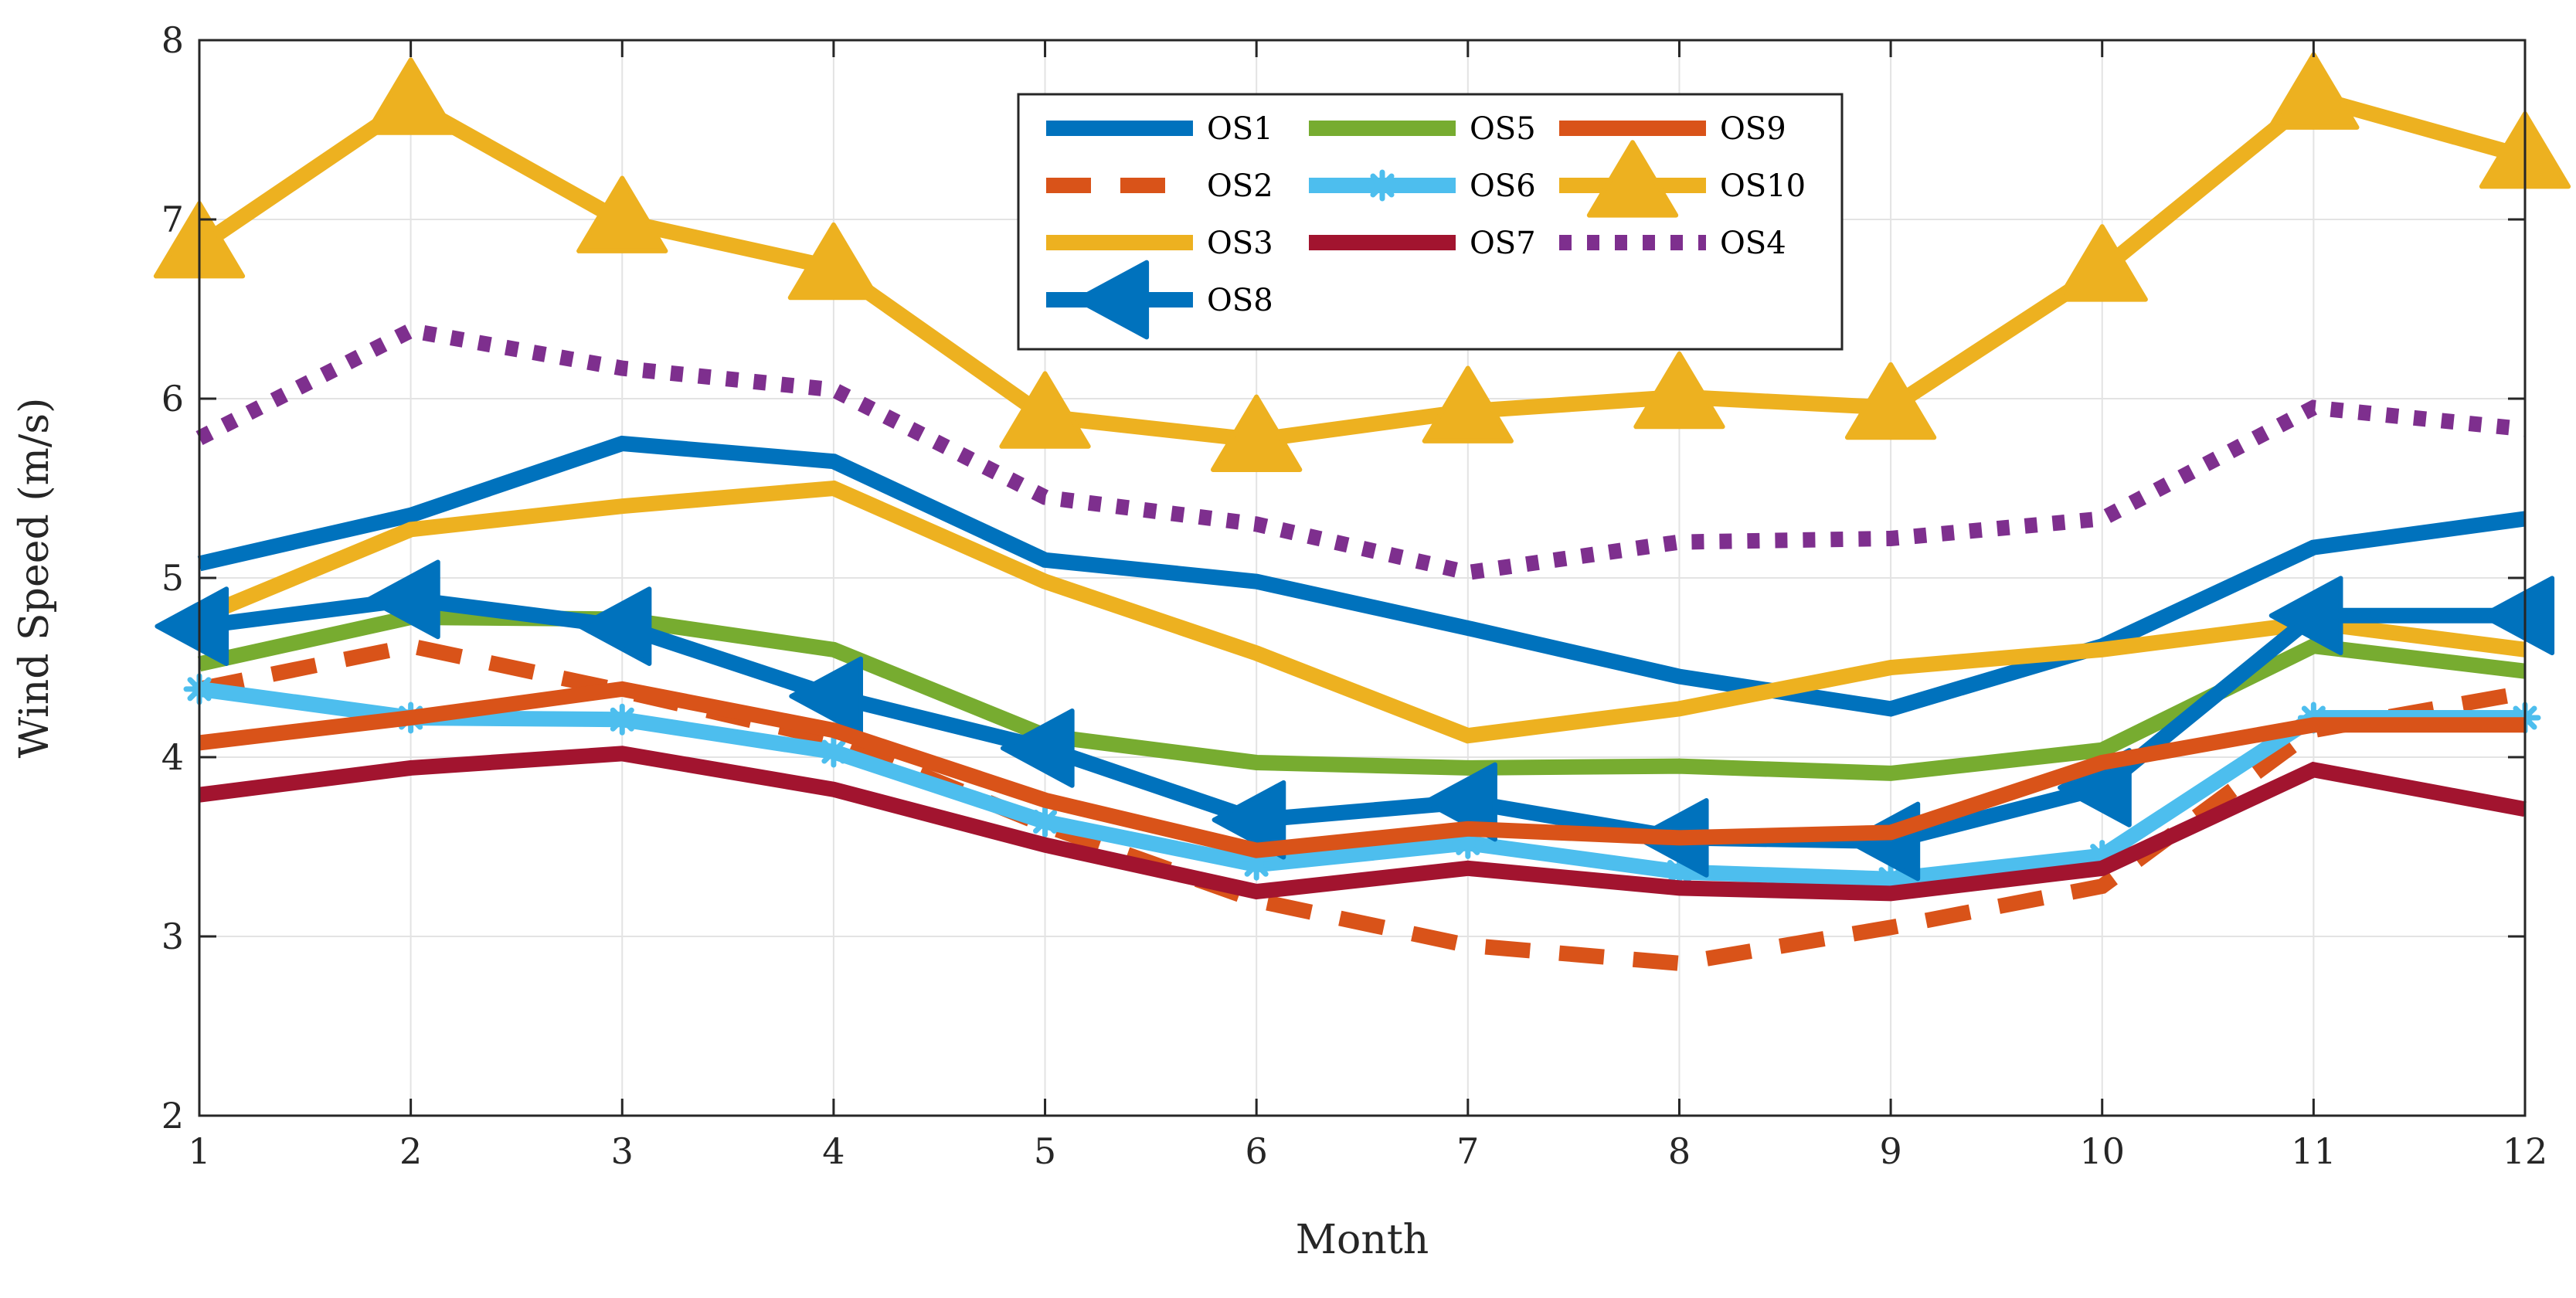 This screenshot has width=2576, height=1298. Describe the element at coordinates (1467, 1151) in the screenshot. I see `x-tick-label: 7` at that location.